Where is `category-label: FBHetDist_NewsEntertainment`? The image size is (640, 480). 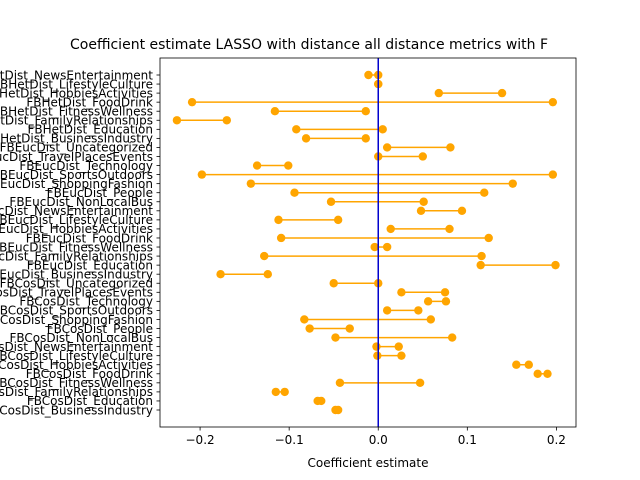 category-label: FBHetDist_NewsEntertainment is located at coordinates (76, 75).